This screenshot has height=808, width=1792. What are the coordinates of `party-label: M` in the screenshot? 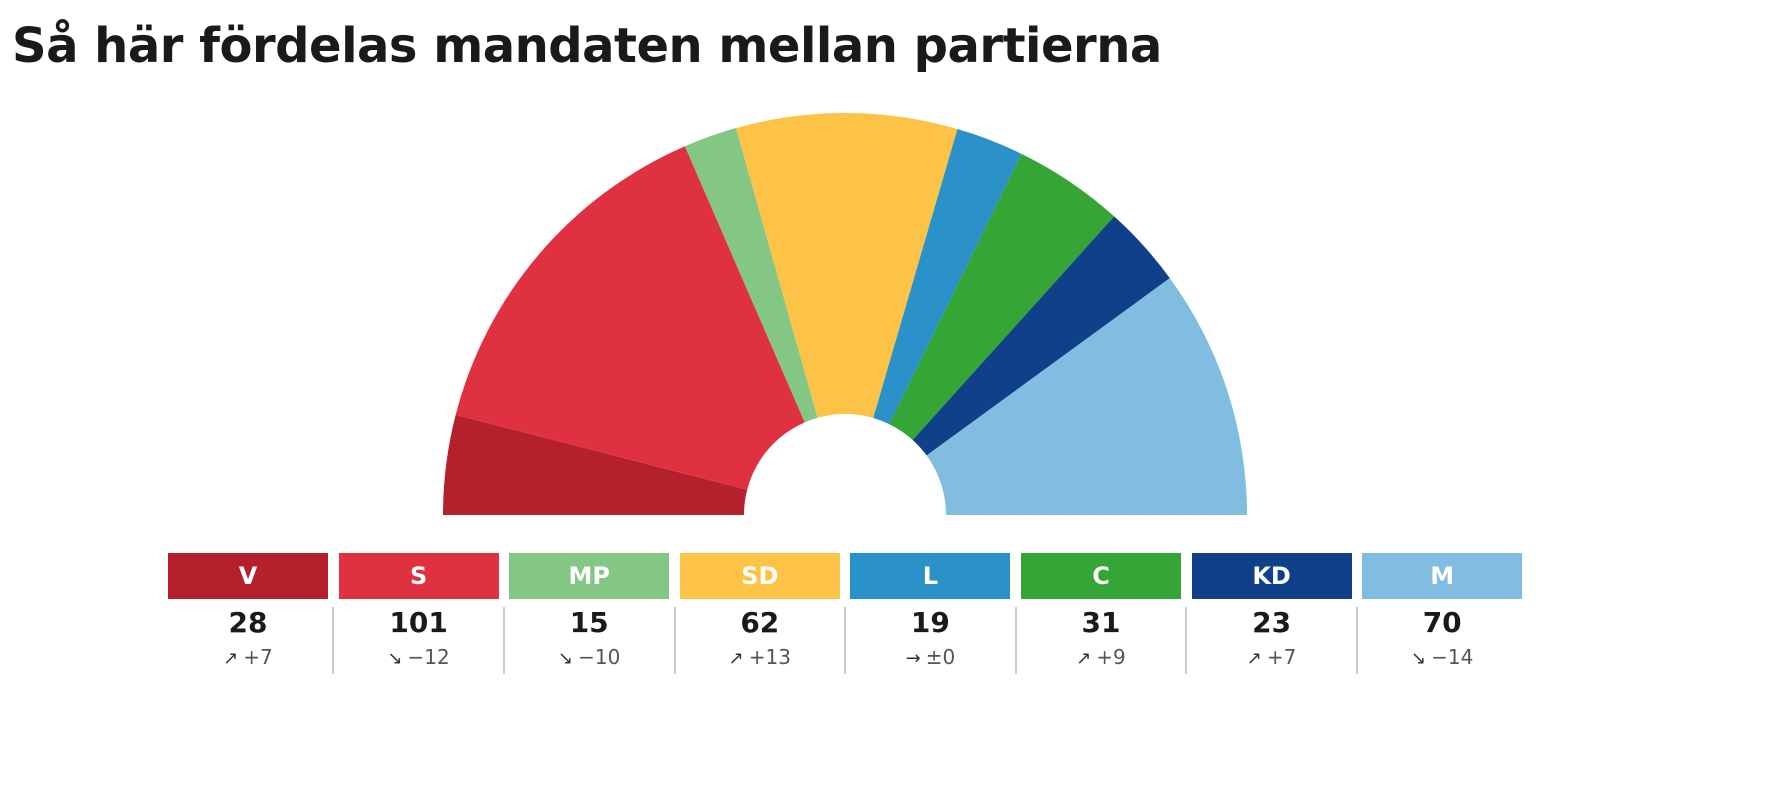 It's located at (1442, 576).